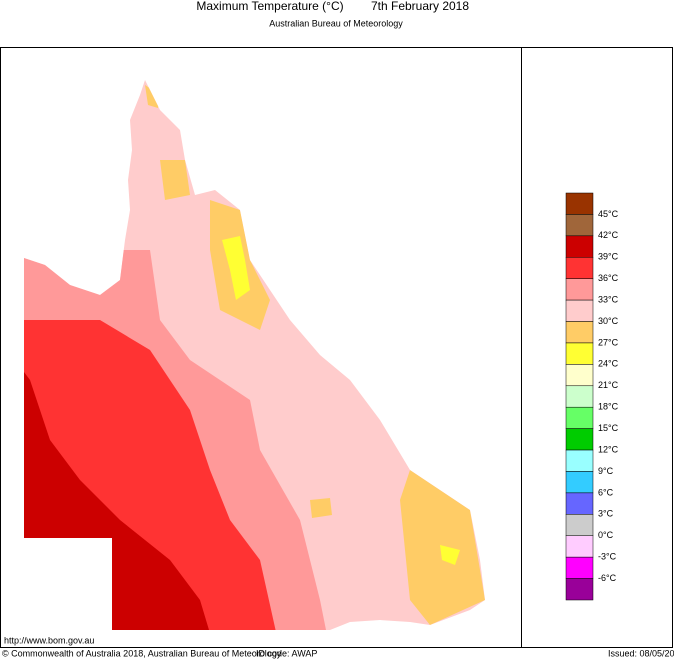 The height and width of the screenshot is (659, 674). What do you see at coordinates (49, 640) in the screenshot?
I see `url: http://www.bom.gov.au` at bounding box center [49, 640].